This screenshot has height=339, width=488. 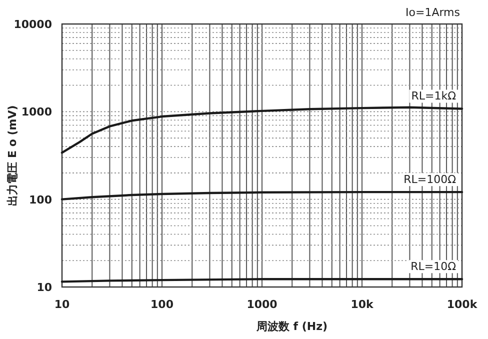 I want to click on x-tick-label: 10k, so click(x=362, y=304).